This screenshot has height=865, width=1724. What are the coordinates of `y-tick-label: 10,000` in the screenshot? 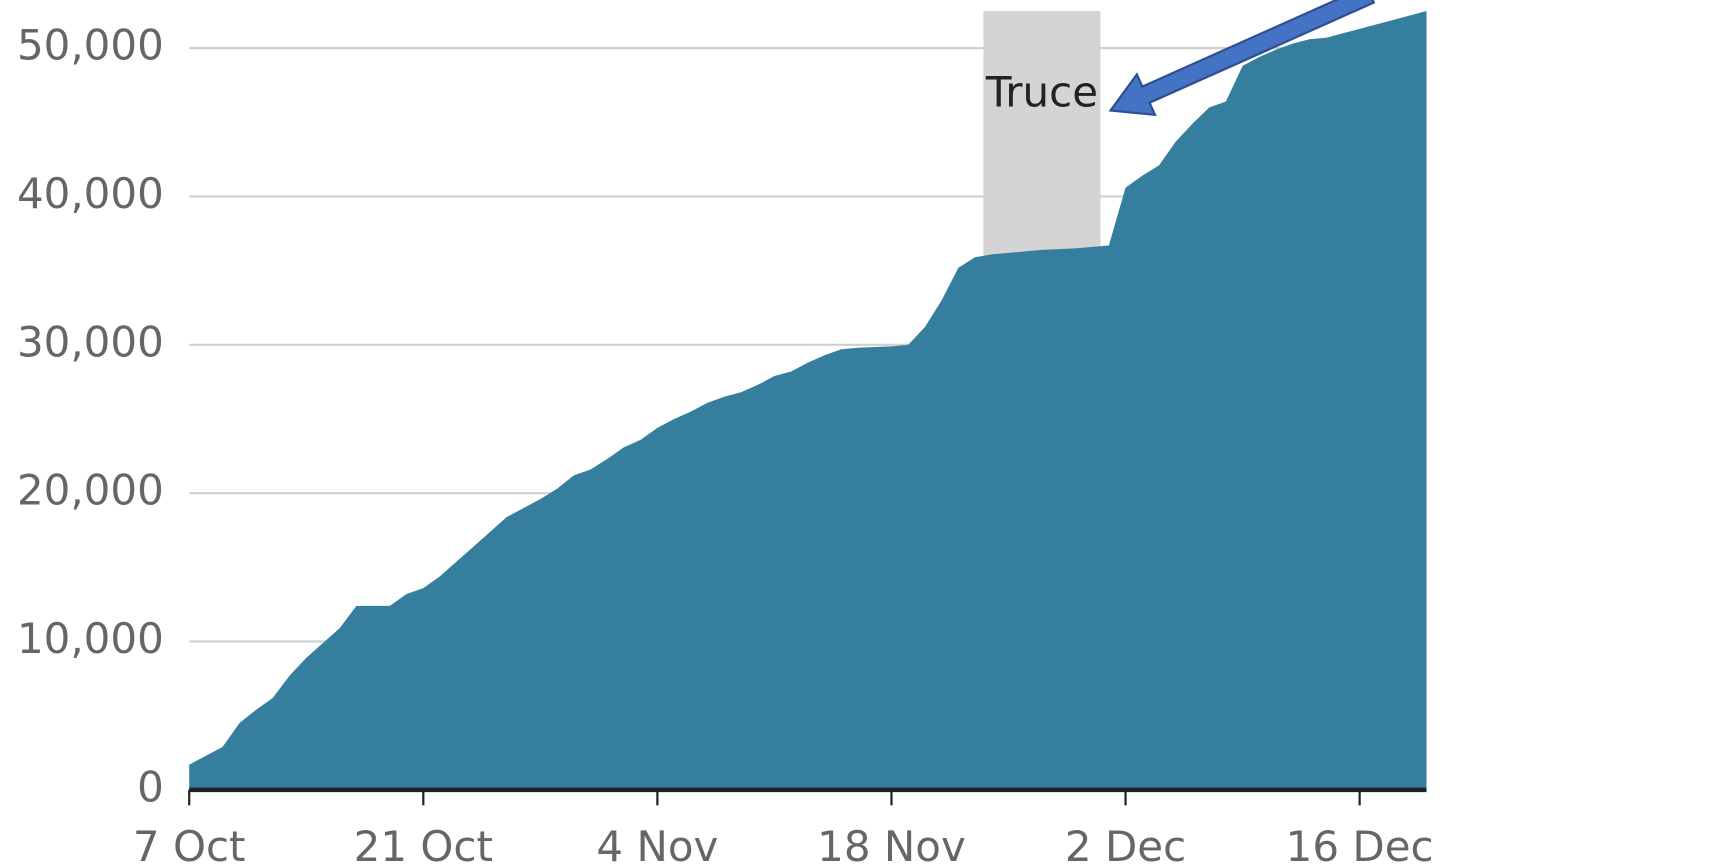 It's located at (90, 638).